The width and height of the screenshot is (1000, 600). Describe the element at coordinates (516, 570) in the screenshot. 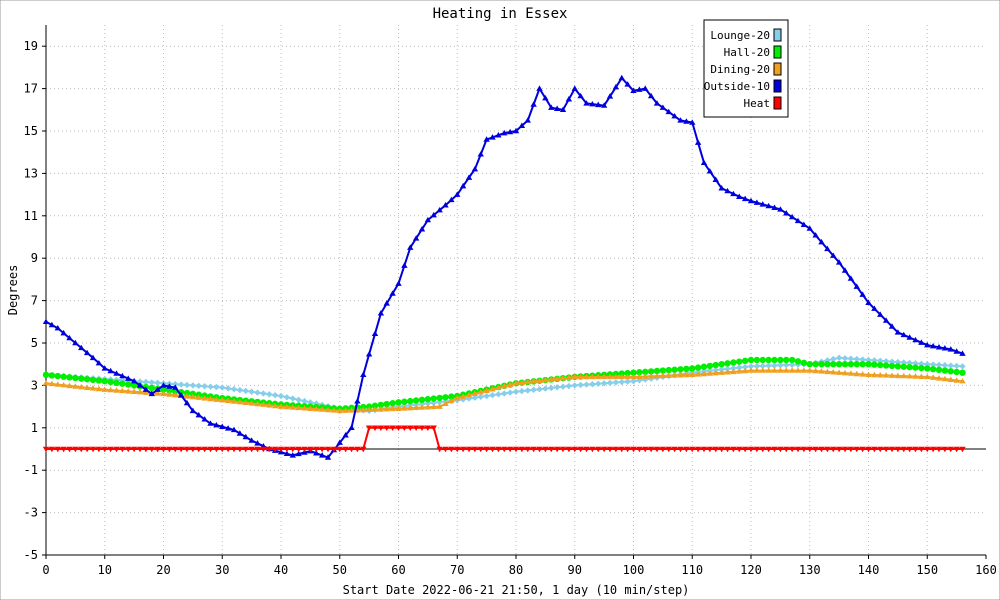

I see `x-tick-label: 80` at that location.